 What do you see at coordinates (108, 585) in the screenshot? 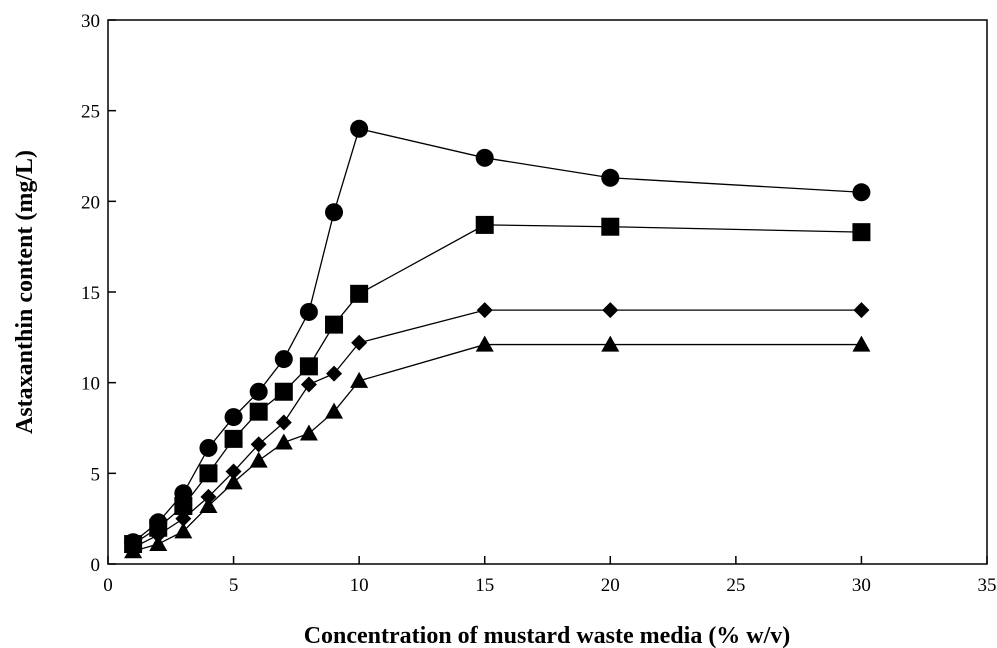
I see `x-tick-label: 0` at bounding box center [108, 585].